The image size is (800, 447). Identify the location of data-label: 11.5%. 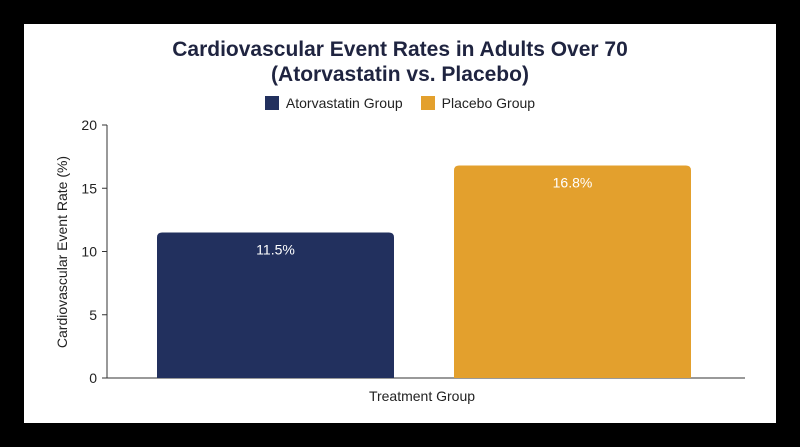
(275, 250).